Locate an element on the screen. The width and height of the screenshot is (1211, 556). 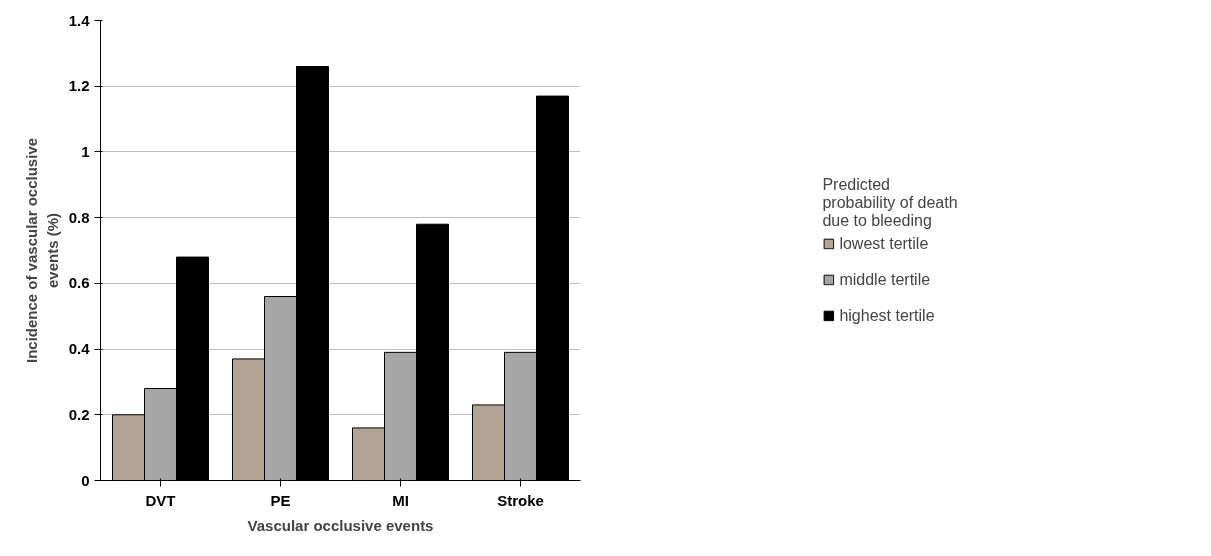
x-tick-label: Stroke is located at coordinates (520, 500).